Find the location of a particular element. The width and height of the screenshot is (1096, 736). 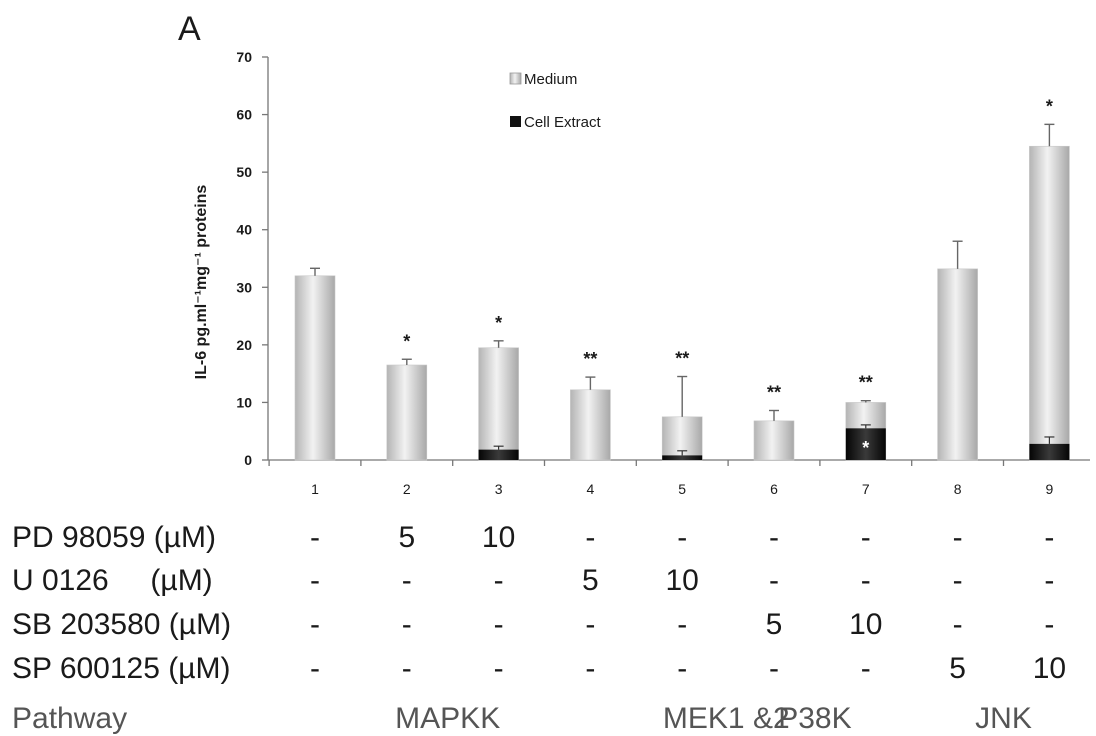

y-tick-label: 20 is located at coordinates (244, 345).